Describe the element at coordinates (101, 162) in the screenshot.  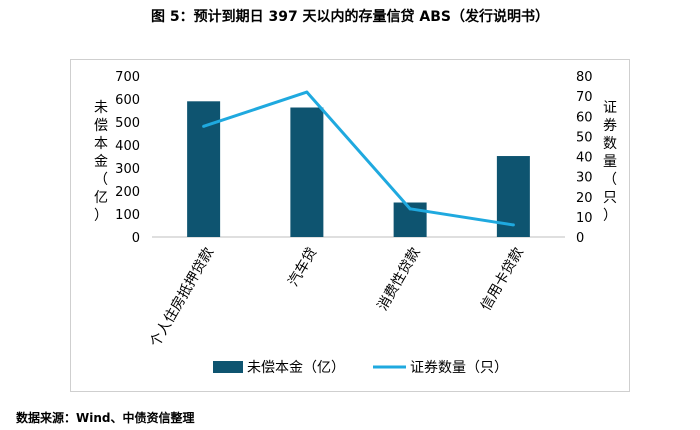
I see `y-left-axis-title: 未偿本金（亿）` at that location.